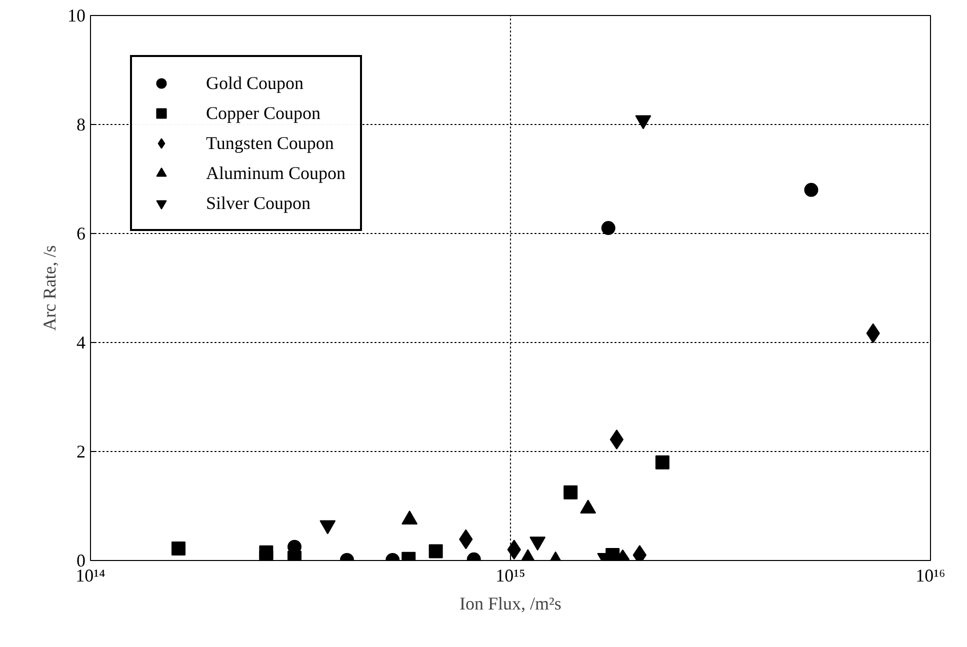 The image size is (967, 647). What do you see at coordinates (511, 576) in the screenshot?
I see `x-tick-label: 10¹⁵` at bounding box center [511, 576].